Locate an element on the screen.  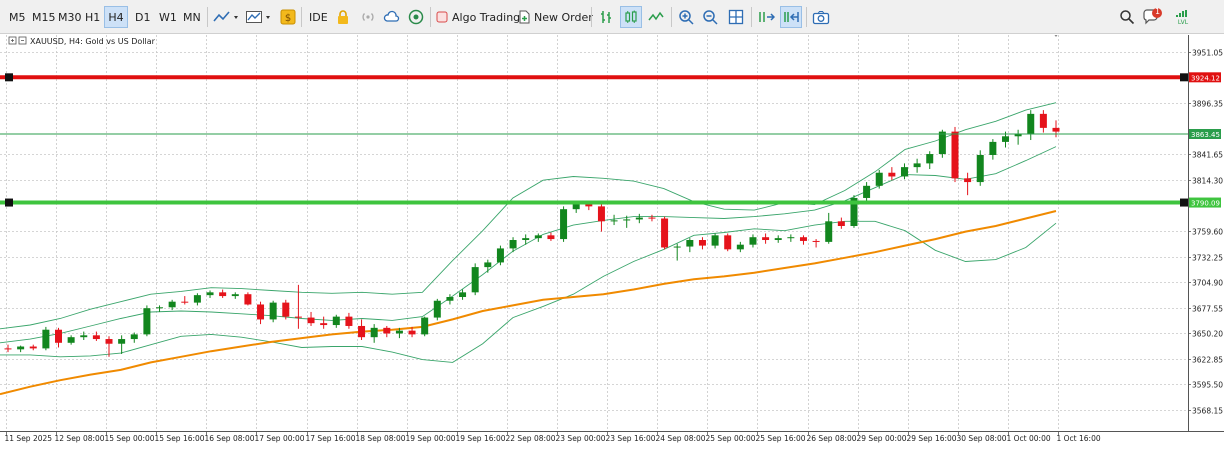
indicator-dropdown is located at coordinates (260, 17).